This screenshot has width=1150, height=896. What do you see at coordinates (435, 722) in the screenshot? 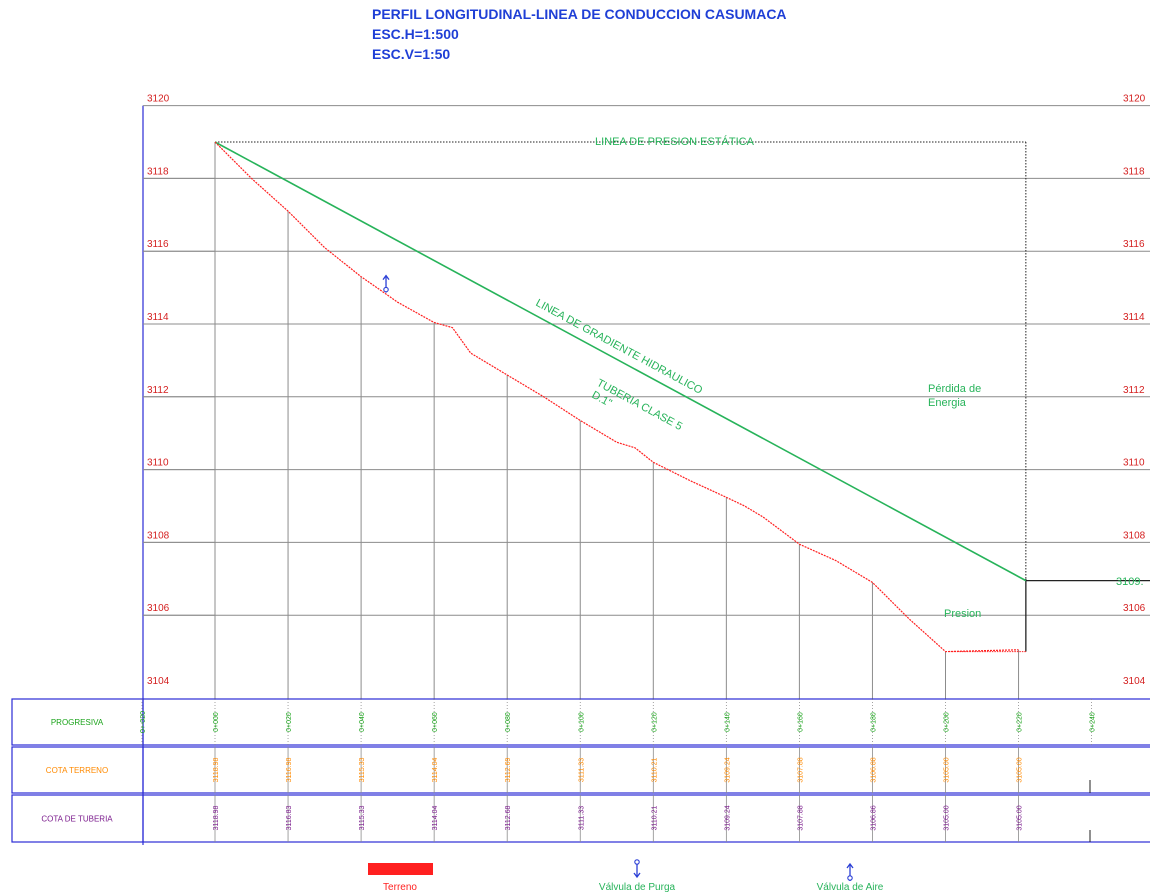
I see `progresiva-value: 0+060` at bounding box center [435, 722].